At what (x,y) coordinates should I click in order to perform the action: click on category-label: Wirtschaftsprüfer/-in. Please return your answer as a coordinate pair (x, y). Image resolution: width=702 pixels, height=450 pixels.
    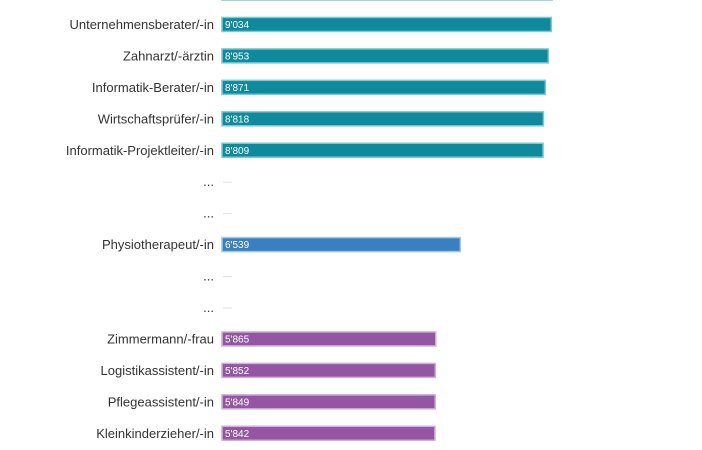
    Looking at the image, I should click on (156, 118).